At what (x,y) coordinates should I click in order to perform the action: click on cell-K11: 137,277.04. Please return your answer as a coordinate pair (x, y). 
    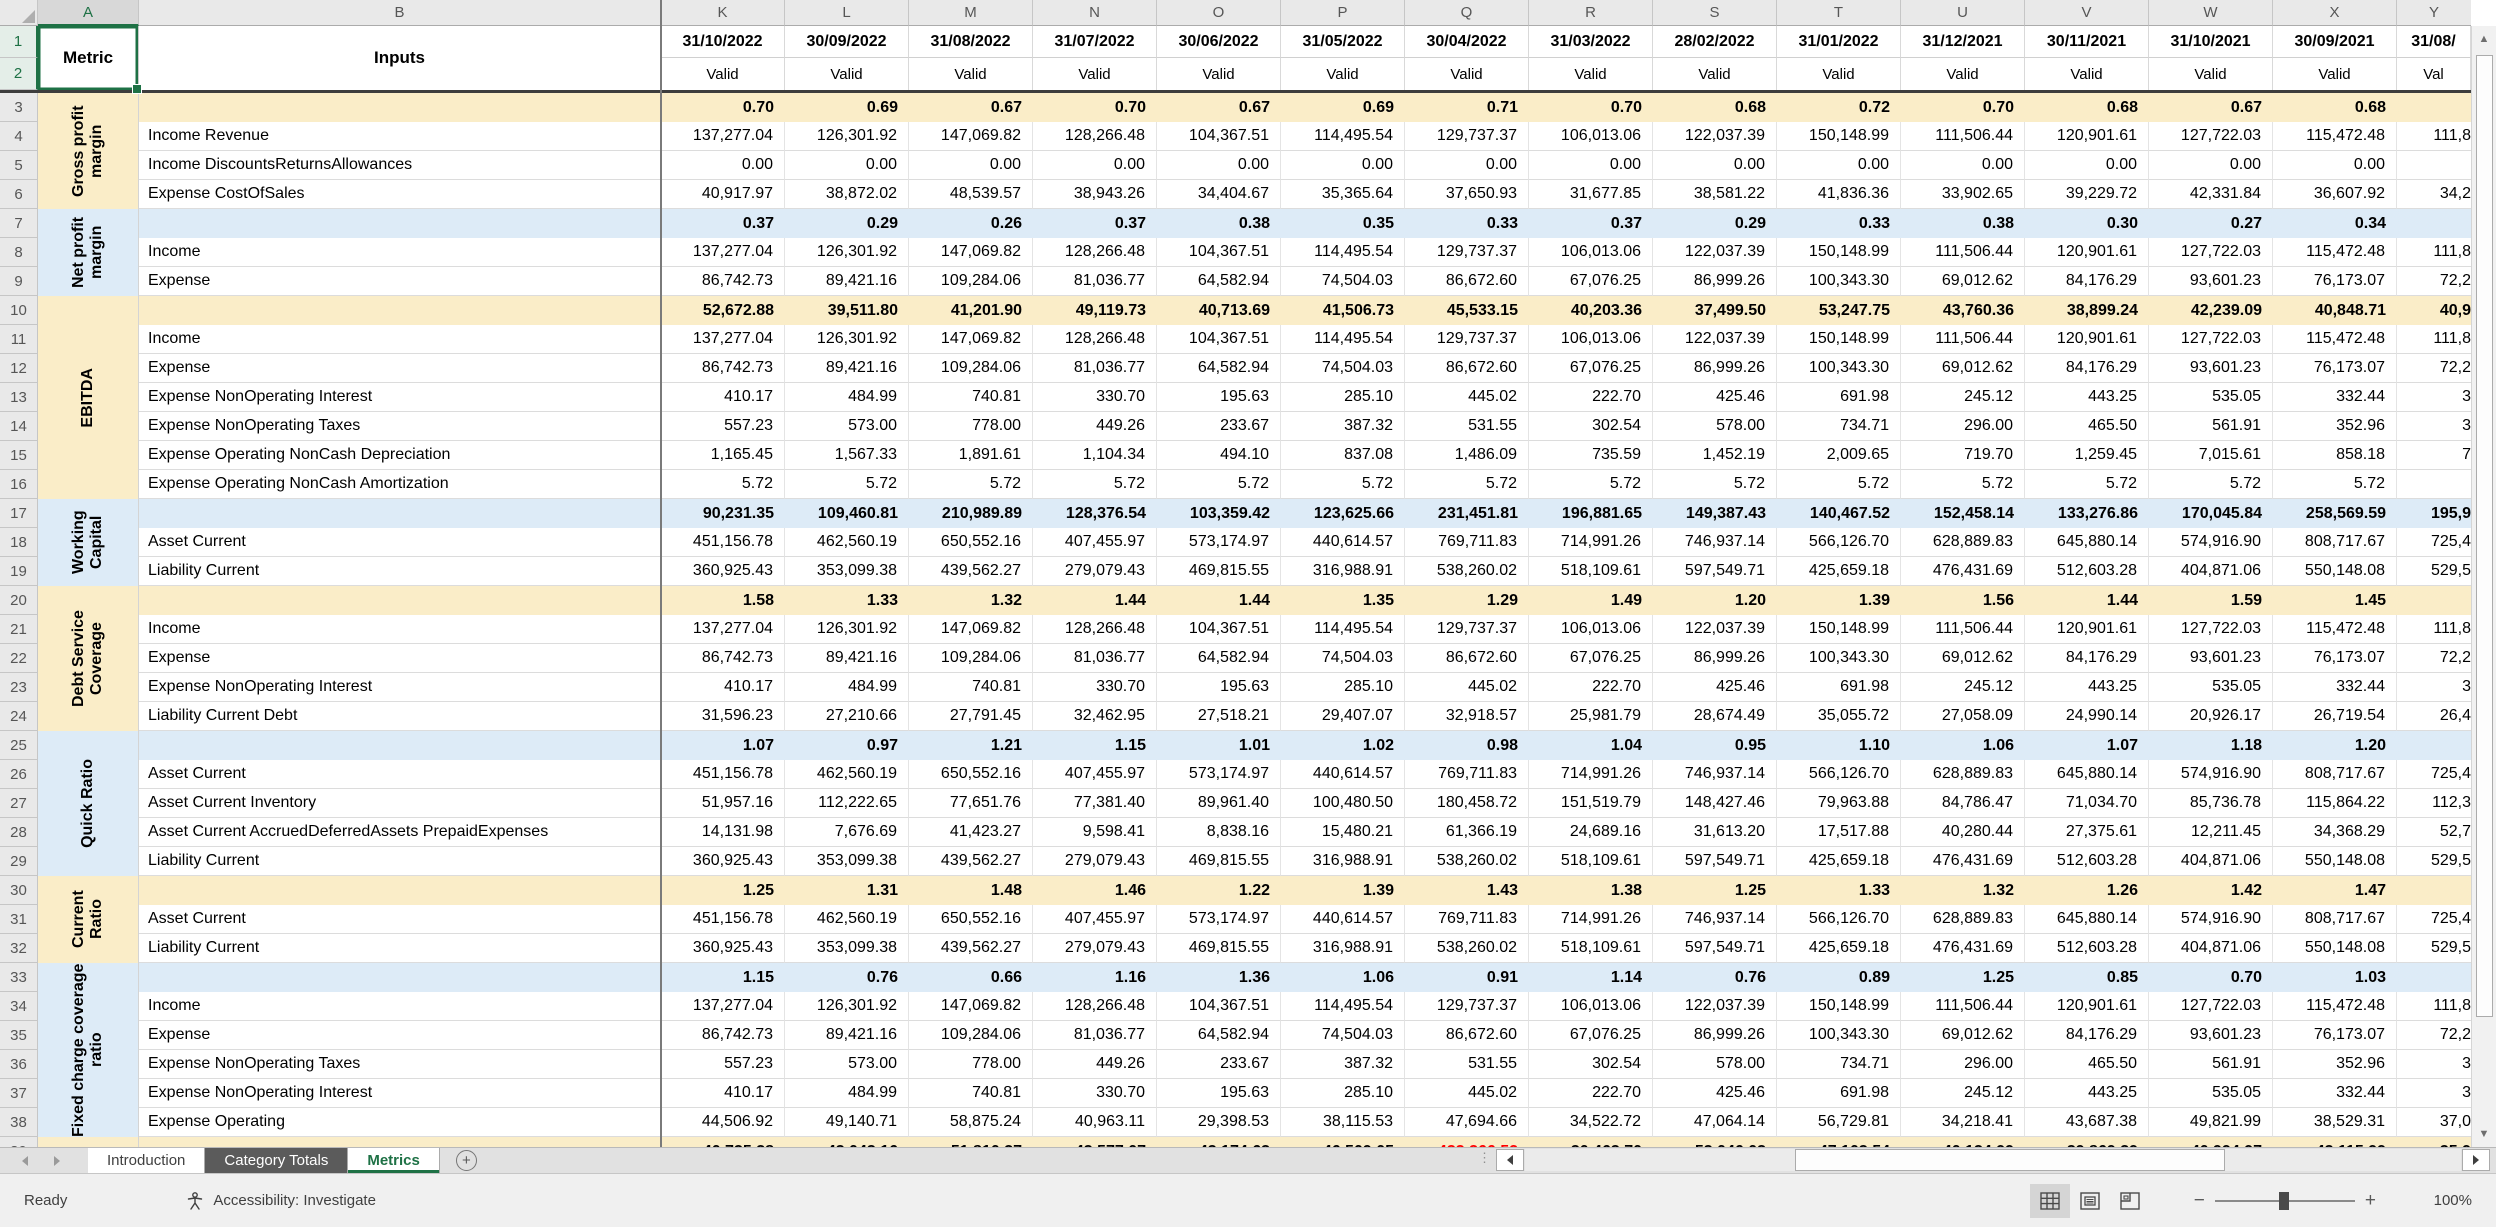
    Looking at the image, I should click on (723, 339).